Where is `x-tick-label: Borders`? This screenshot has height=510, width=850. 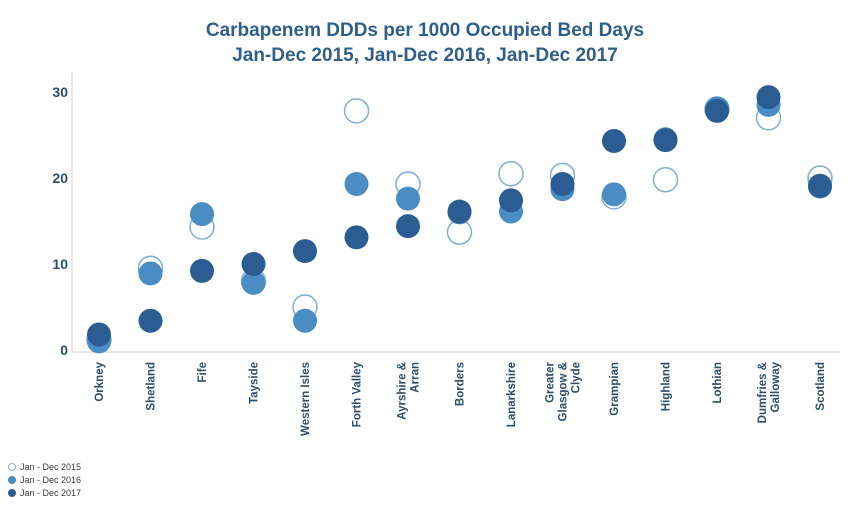 x-tick-label: Borders is located at coordinates (461, 384).